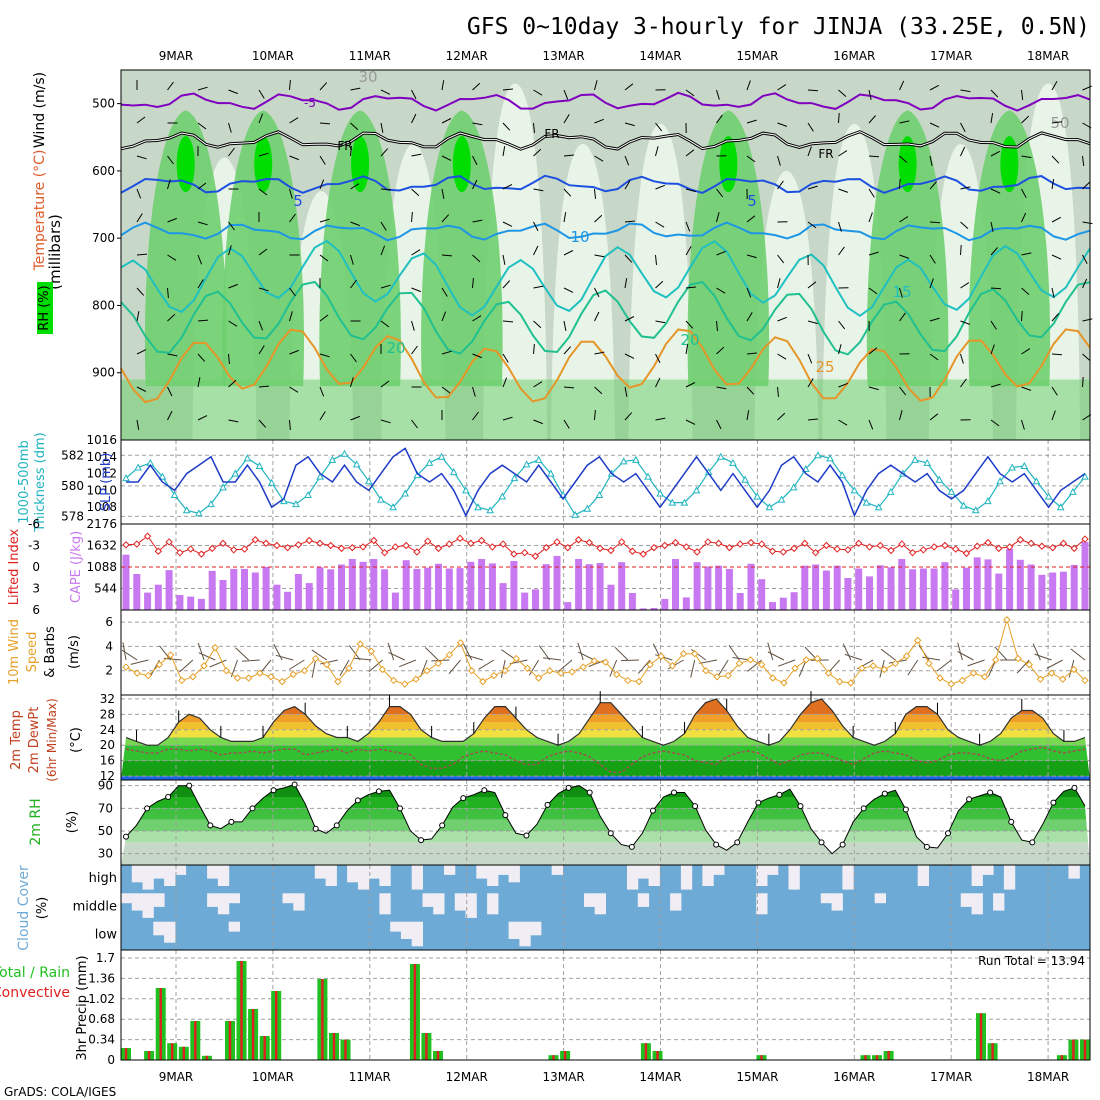 The height and width of the screenshot is (1100, 1100). Describe the element at coordinates (605, 778) in the screenshot. I see `temp-band` at that location.